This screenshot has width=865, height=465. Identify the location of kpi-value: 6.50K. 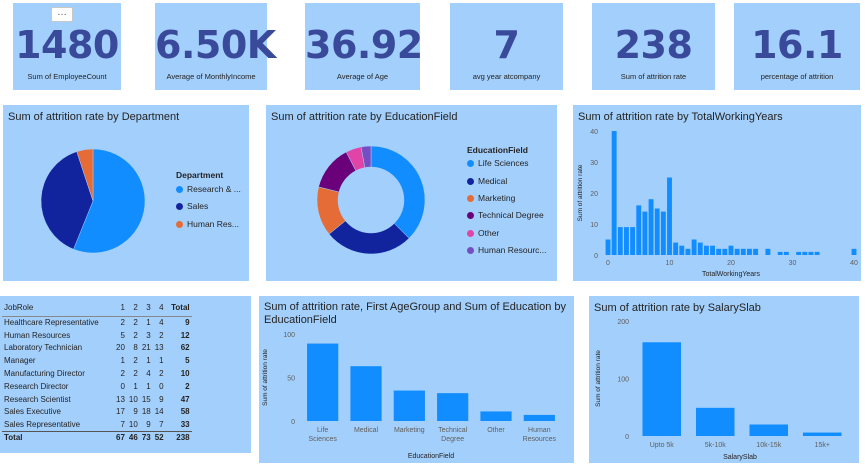
(215, 45).